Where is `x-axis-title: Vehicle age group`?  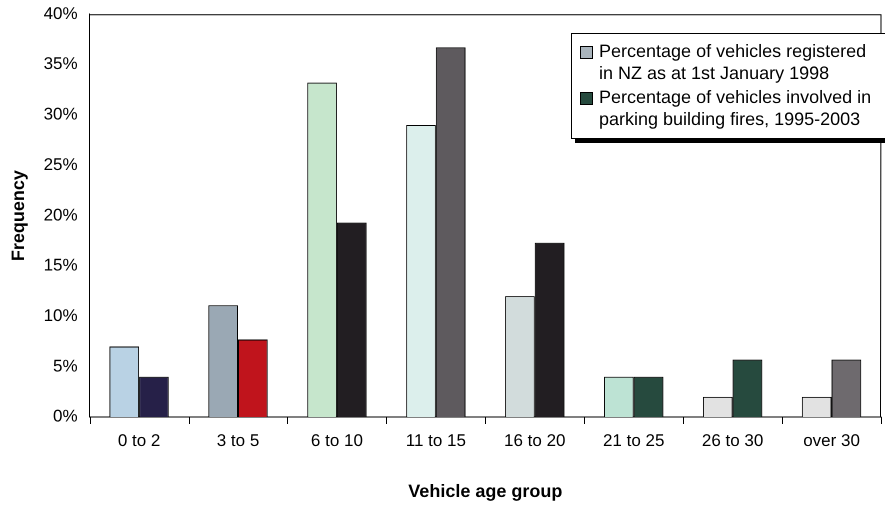
x-axis-title: Vehicle age group is located at coordinates (485, 491).